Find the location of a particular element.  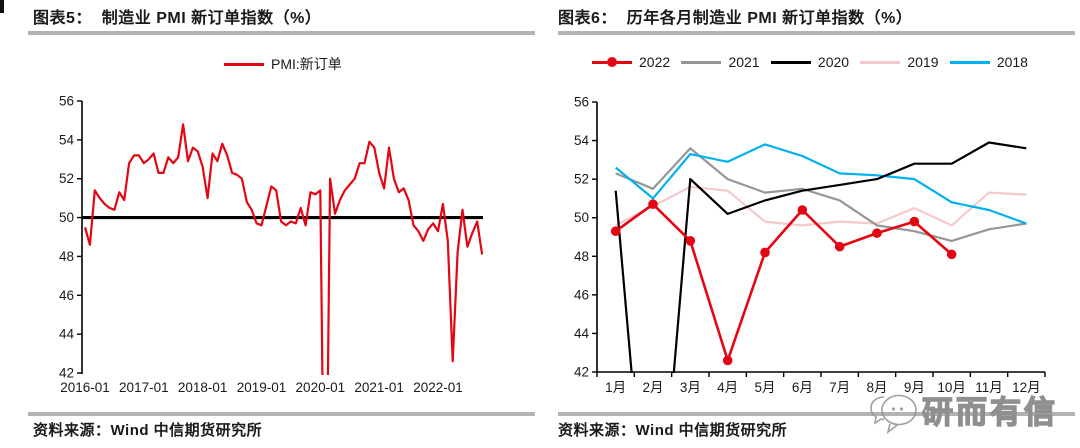

legend-marker-dot is located at coordinates (612, 62).